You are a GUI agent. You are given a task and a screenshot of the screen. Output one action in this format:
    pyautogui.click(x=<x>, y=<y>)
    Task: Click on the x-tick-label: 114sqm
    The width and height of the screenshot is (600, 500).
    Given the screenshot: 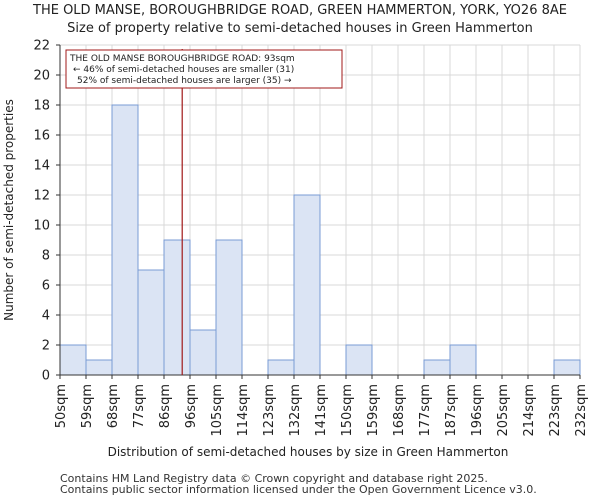 What is the action you would take?
    pyautogui.click(x=243, y=410)
    